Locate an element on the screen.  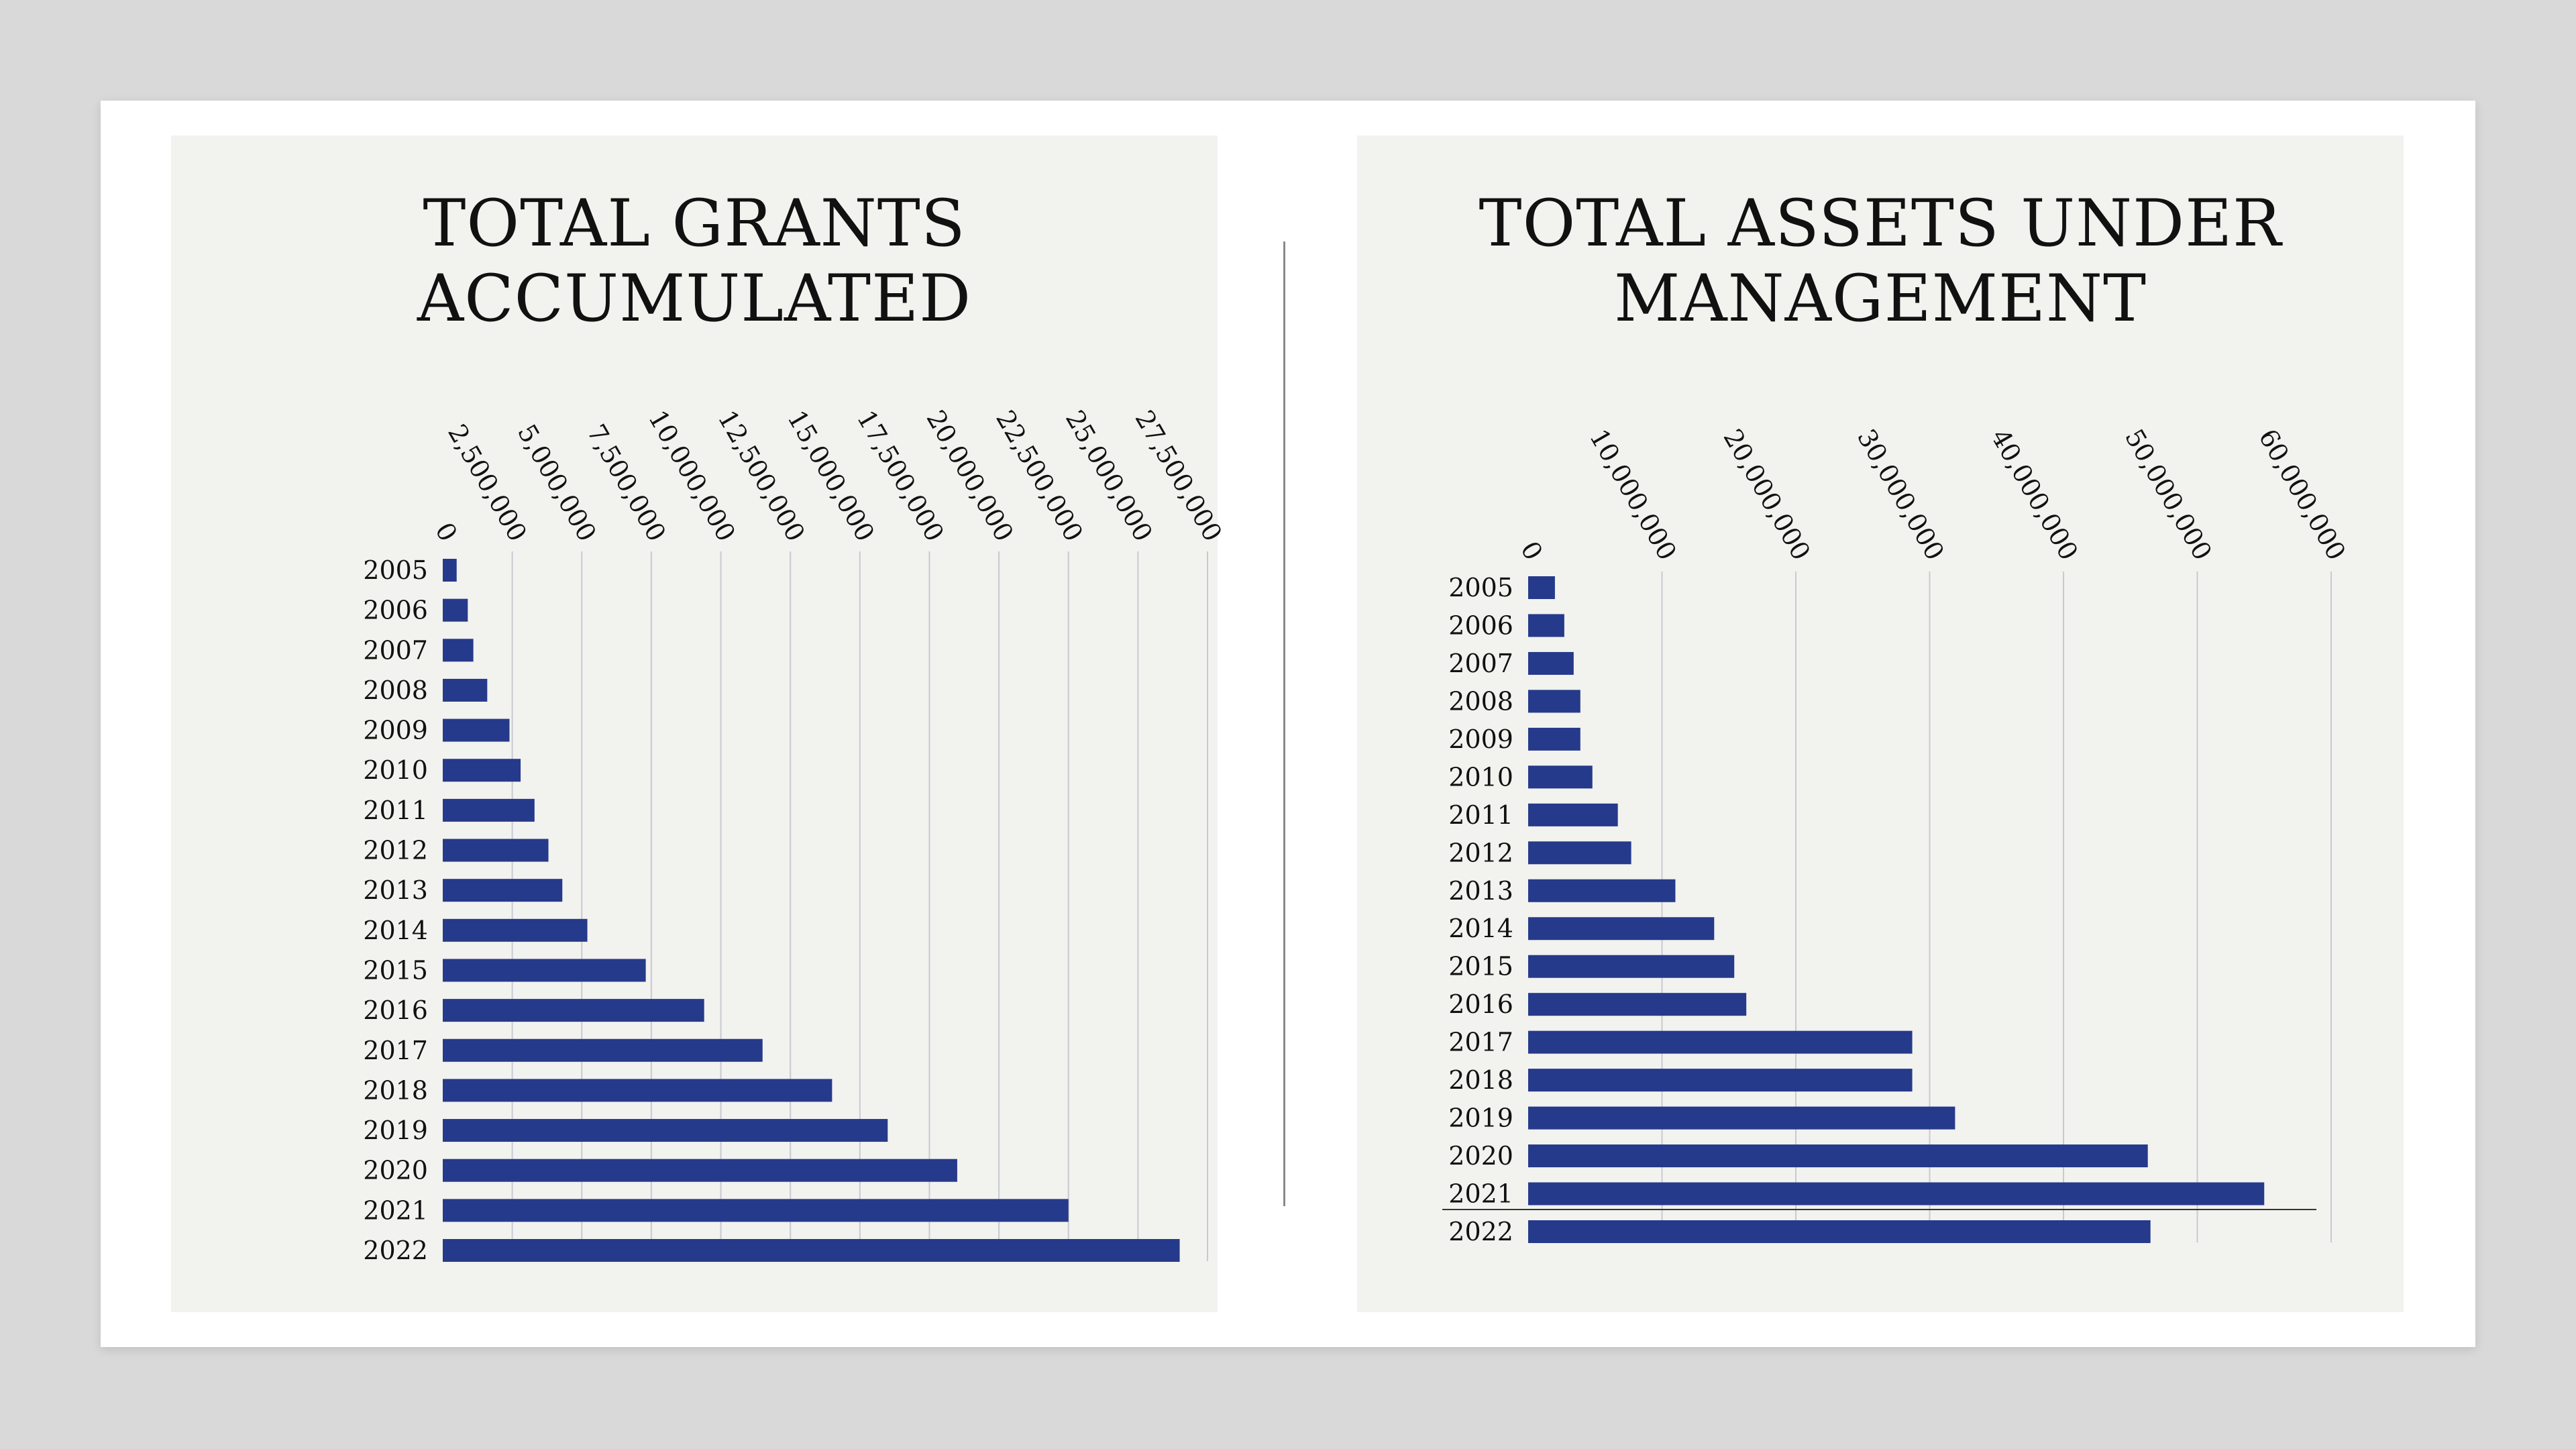
grants-y-category-label: 2018 is located at coordinates (395, 1090).